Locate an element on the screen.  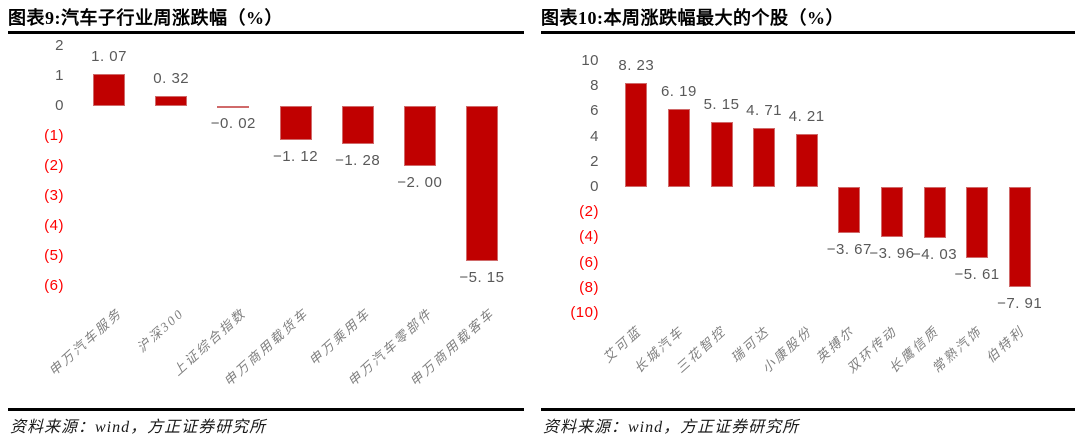
bar-value-label: 5. 15 is located at coordinates (721, 105).